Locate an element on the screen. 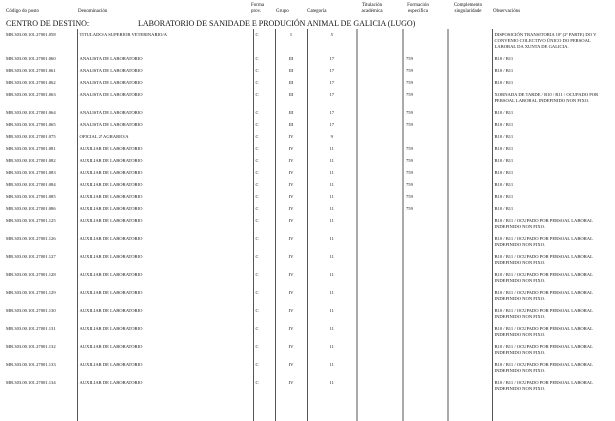 Image resolution: width=615 pixels, height=421 pixels. cell-codigo: MR.303.00.101.27001.085 is located at coordinates (31, 196).